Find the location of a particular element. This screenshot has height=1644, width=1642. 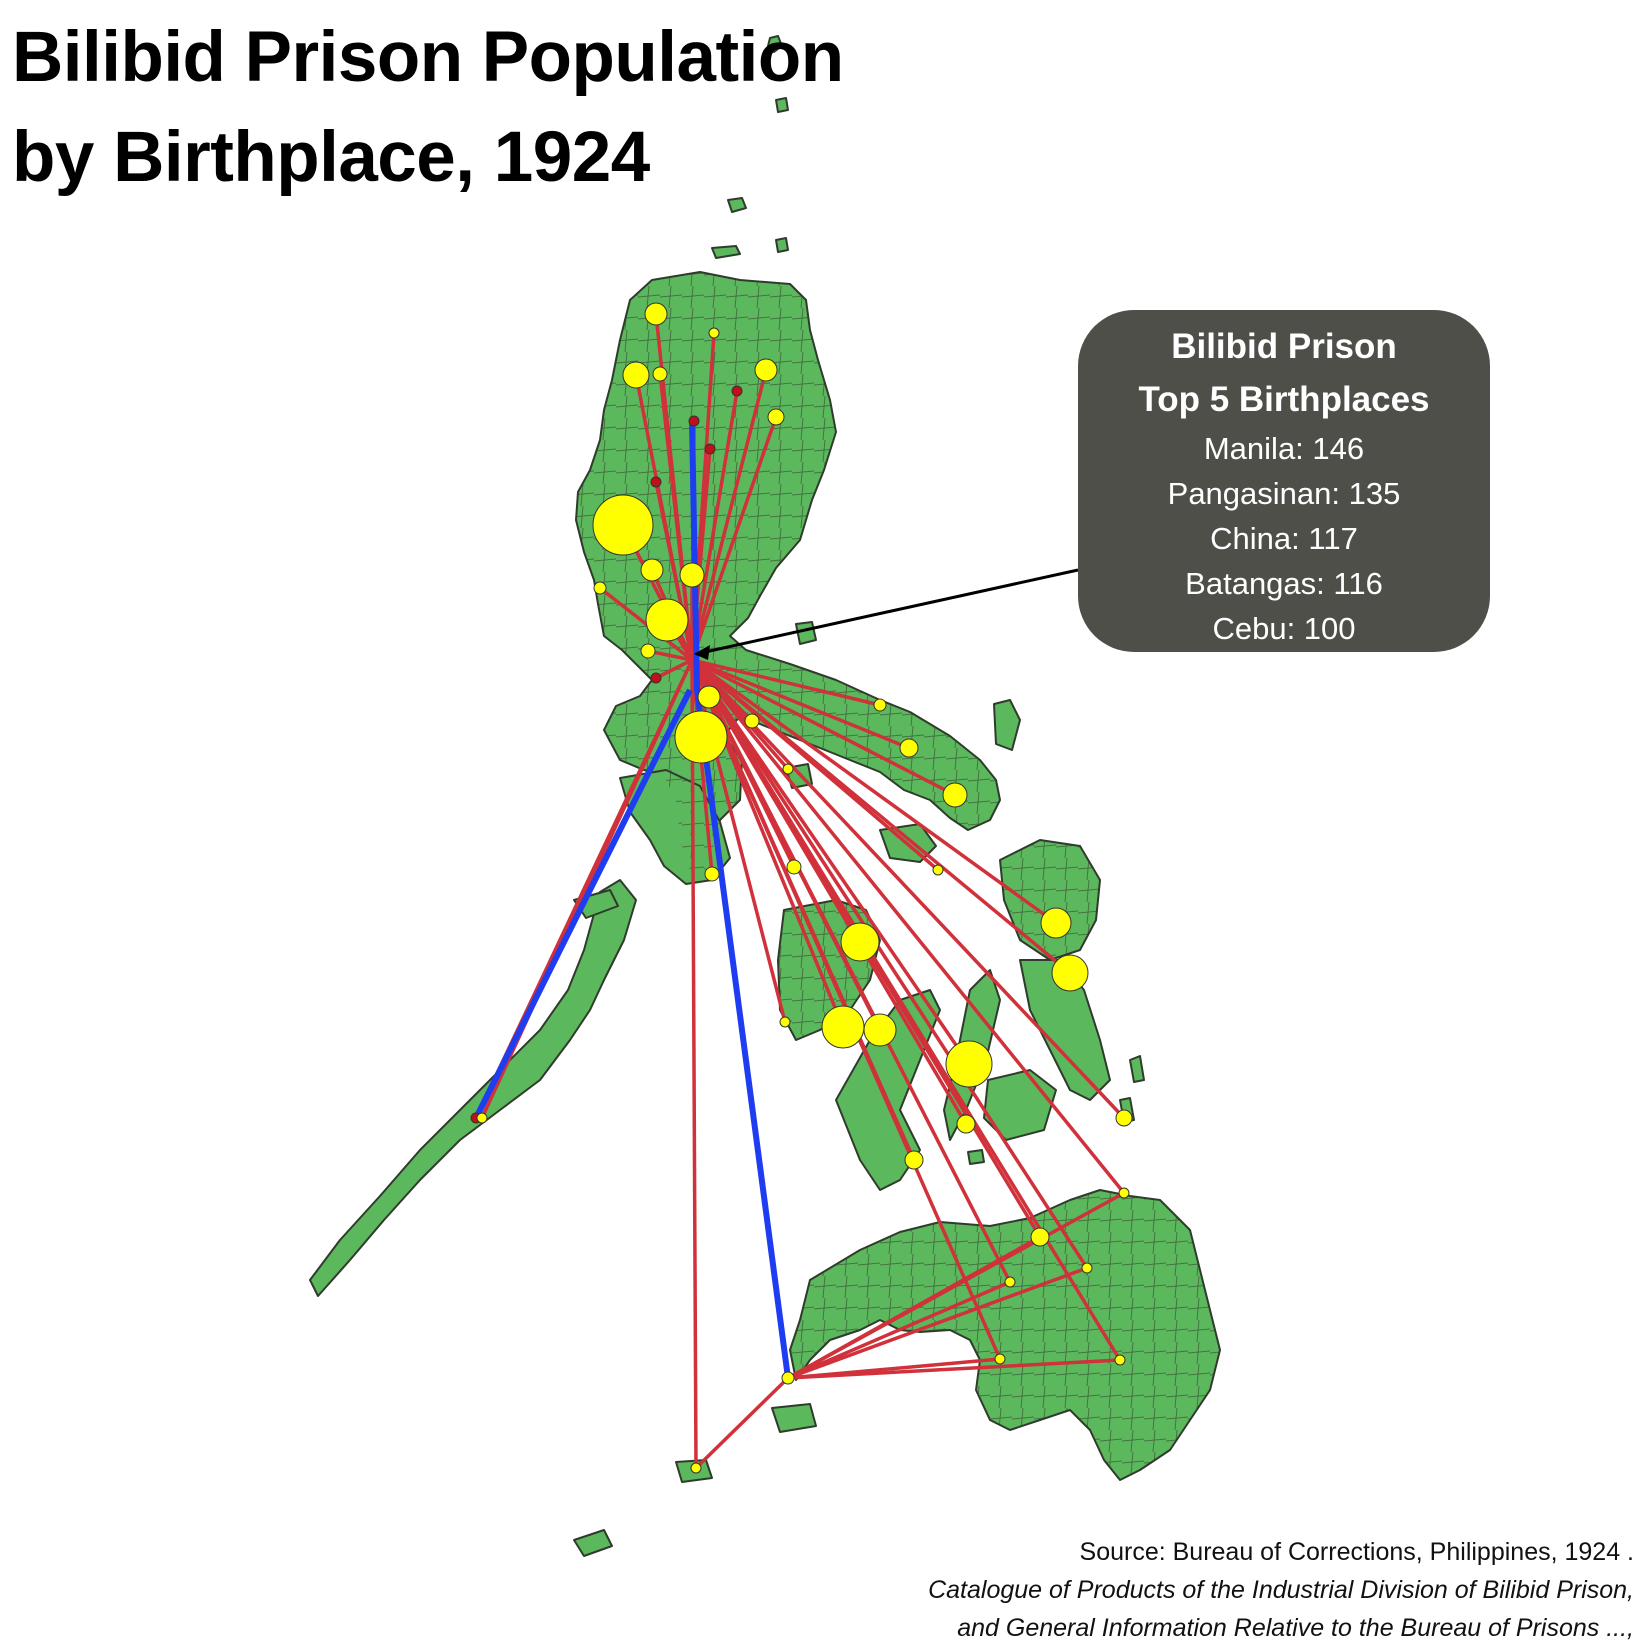

island-basilan is located at coordinates (794, 1418).